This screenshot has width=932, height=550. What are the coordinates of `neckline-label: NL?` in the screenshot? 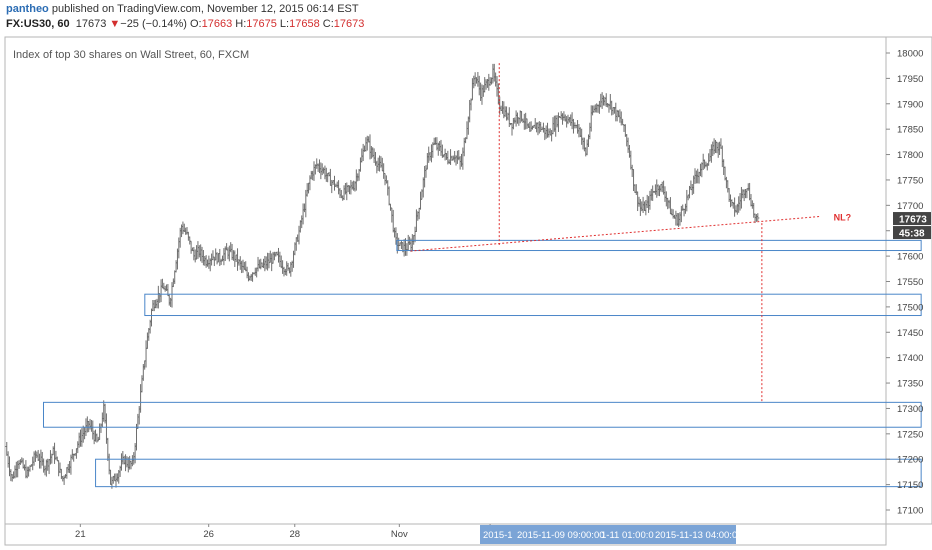 It's located at (843, 218).